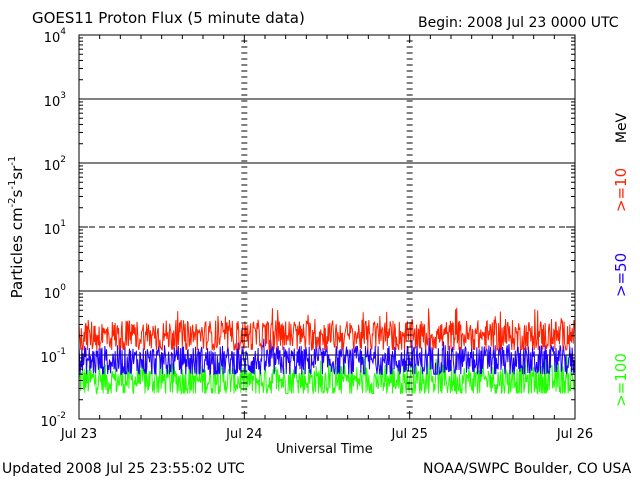 This screenshot has height=480, width=640. What do you see at coordinates (55, 292) in the screenshot?
I see `y-tick-label: 10⁰` at bounding box center [55, 292].